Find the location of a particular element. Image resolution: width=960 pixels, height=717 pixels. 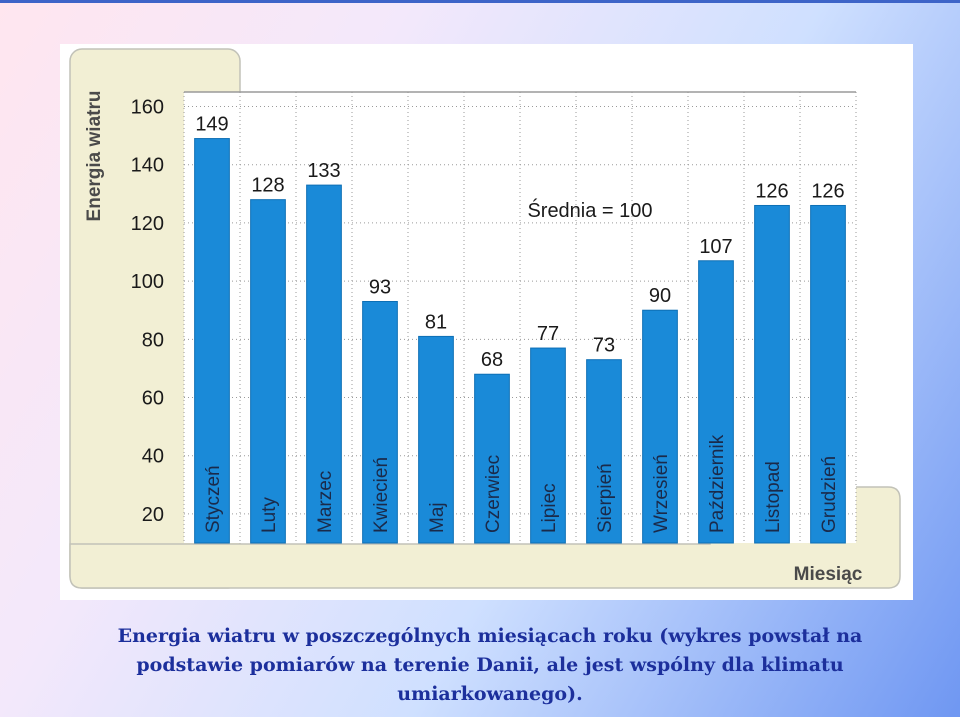

value-label: 133 is located at coordinates (323, 171).